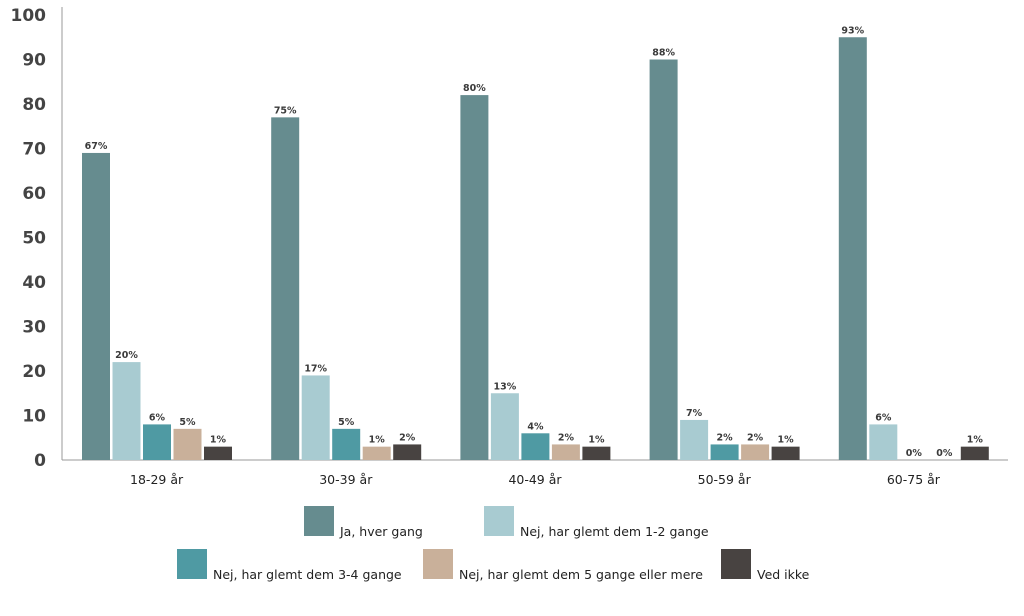  Describe the element at coordinates (765, 565) in the screenshot. I see `legend-item: Ved ikke` at that location.